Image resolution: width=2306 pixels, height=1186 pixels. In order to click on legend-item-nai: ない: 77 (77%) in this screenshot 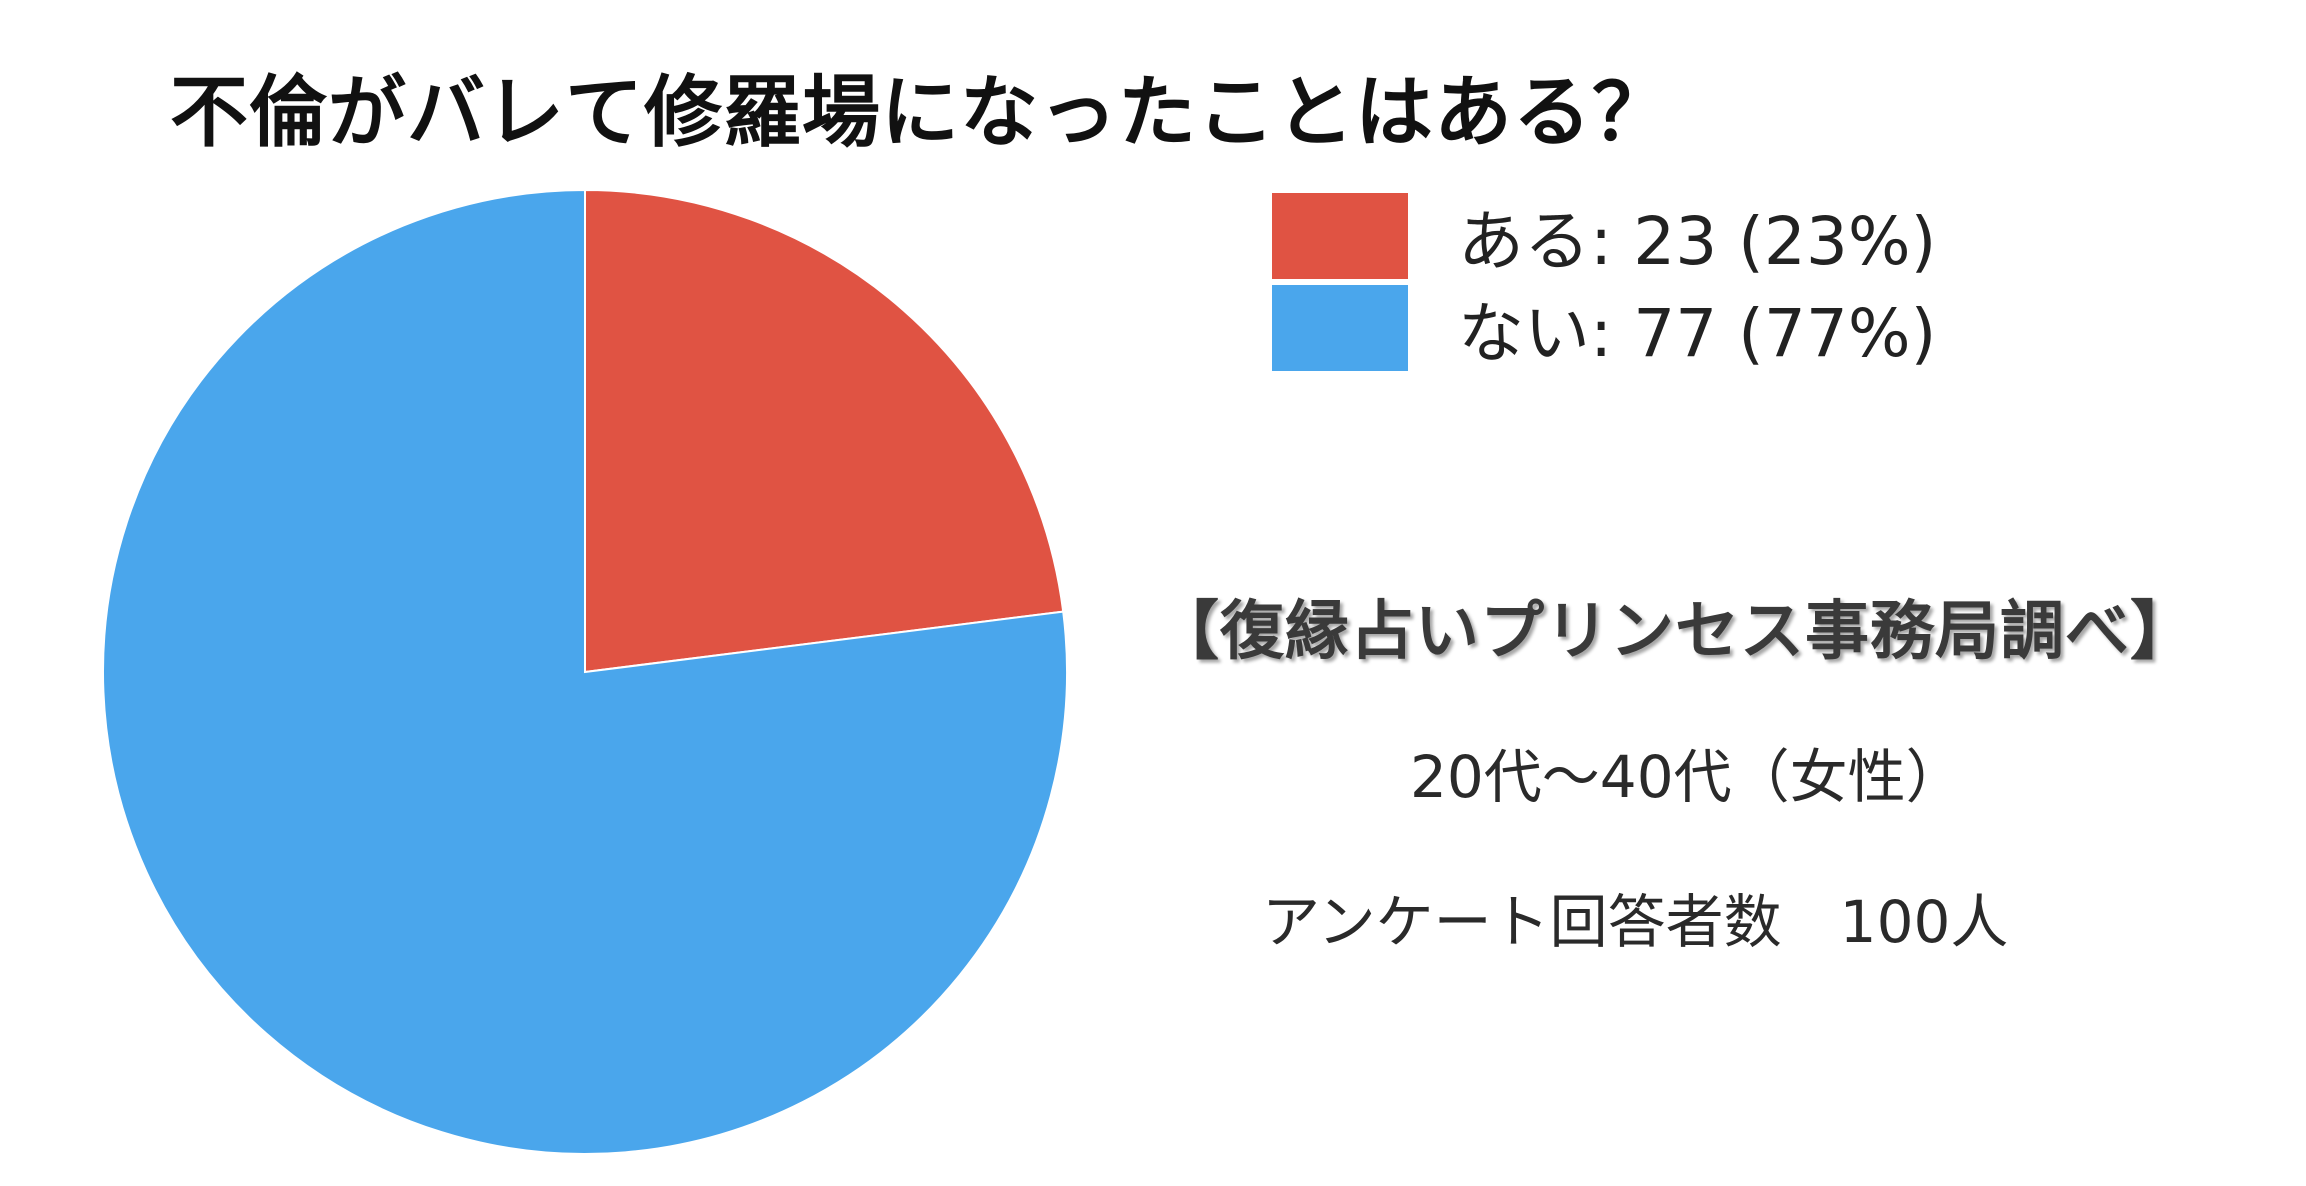, I will do `click(1604, 328)`.